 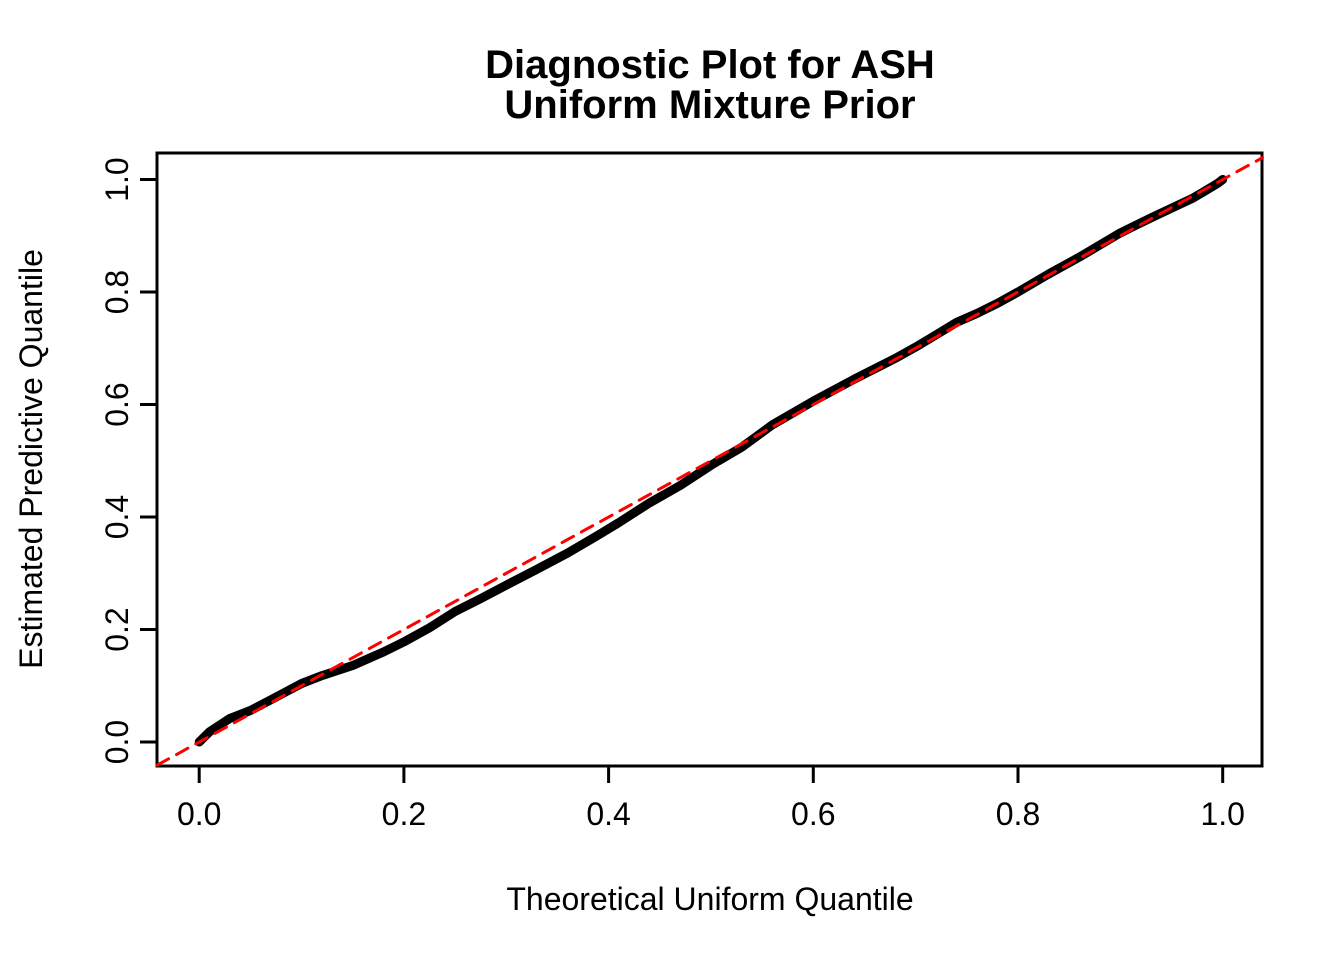 What do you see at coordinates (199, 814) in the screenshot?
I see `x-tick-label: 0.0` at bounding box center [199, 814].